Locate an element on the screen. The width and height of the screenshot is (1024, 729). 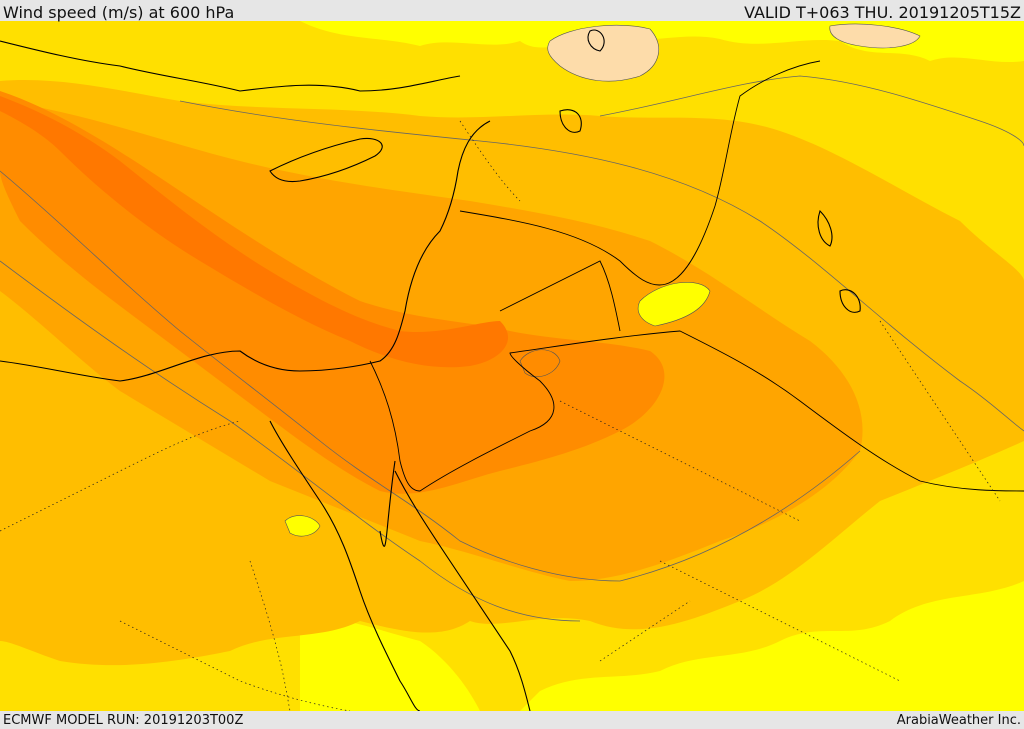
credit-label: ArabiaWeather Inc. is located at coordinates (958, 720).